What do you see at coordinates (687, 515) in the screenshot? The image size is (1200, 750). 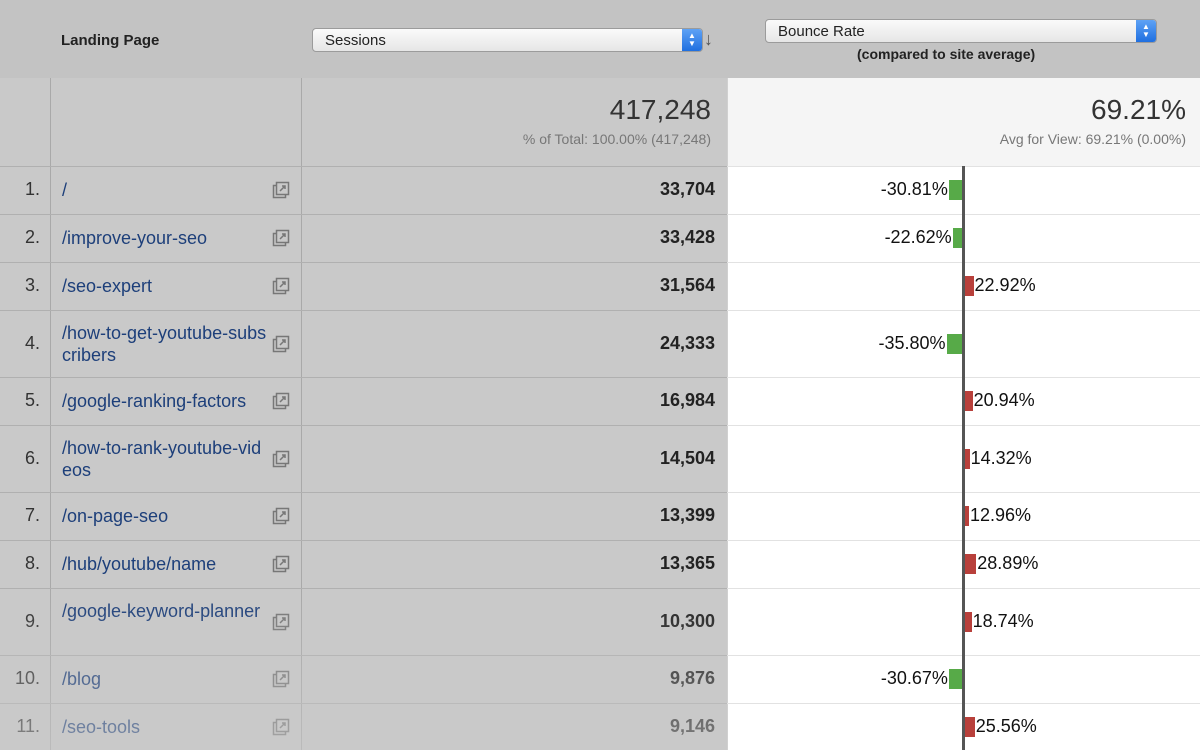 I see `sessions-value: 13,399` at bounding box center [687, 515].